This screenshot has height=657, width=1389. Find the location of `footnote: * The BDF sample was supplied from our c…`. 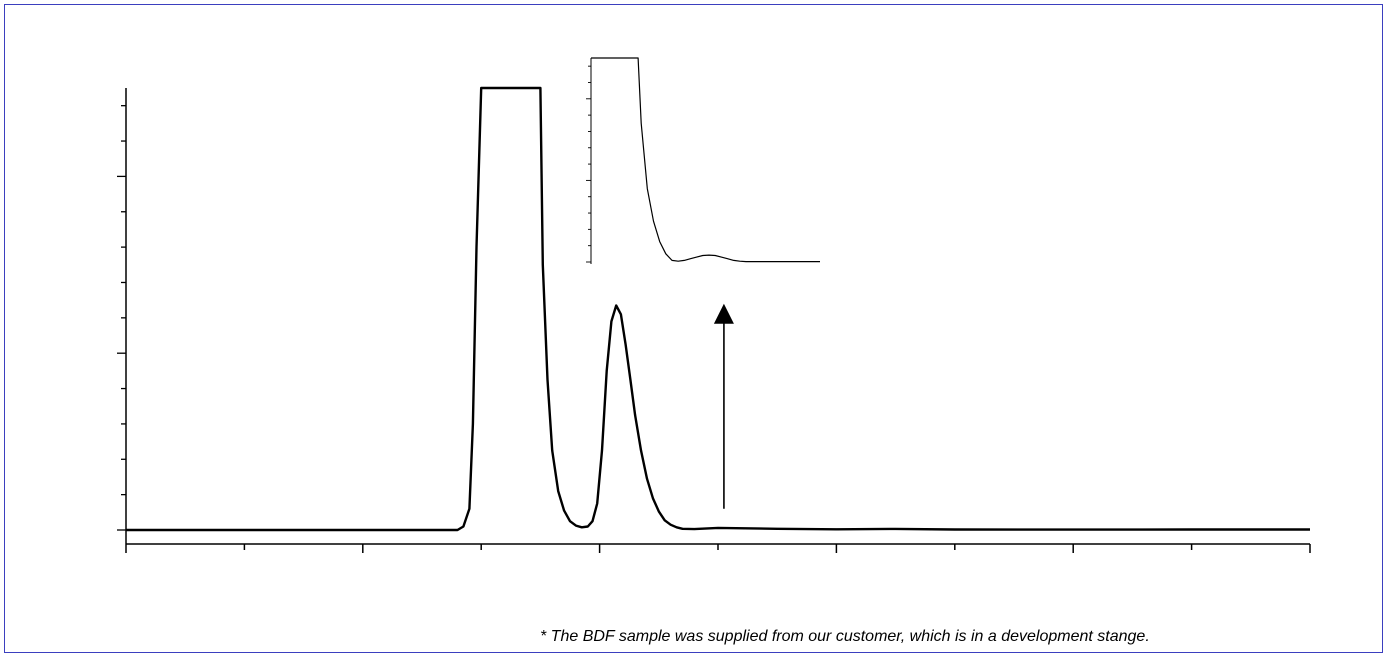

footnote: * The BDF sample was supplied from our c… is located at coordinates (845, 637).